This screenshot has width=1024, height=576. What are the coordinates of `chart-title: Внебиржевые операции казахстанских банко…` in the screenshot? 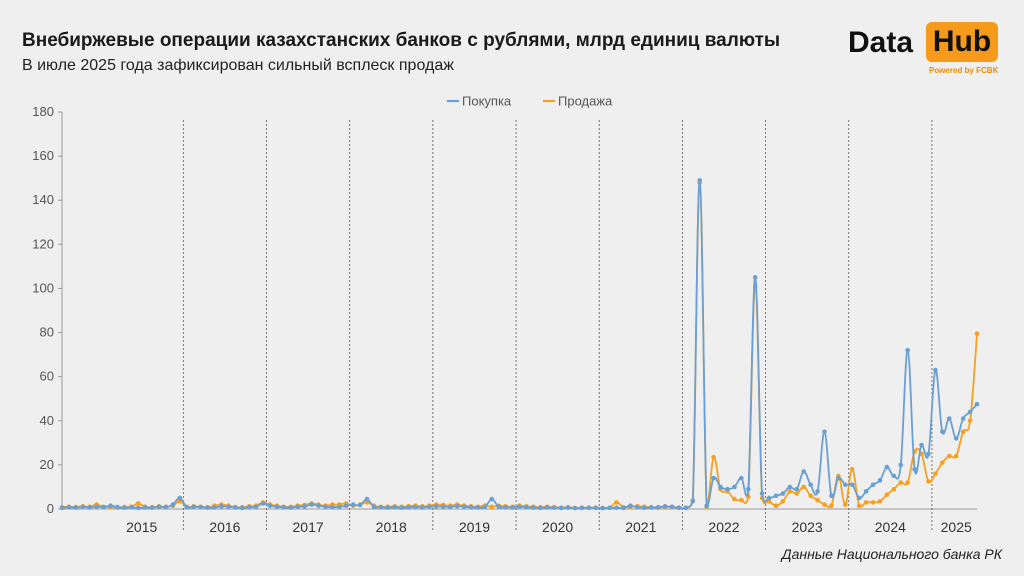 It's located at (401, 40).